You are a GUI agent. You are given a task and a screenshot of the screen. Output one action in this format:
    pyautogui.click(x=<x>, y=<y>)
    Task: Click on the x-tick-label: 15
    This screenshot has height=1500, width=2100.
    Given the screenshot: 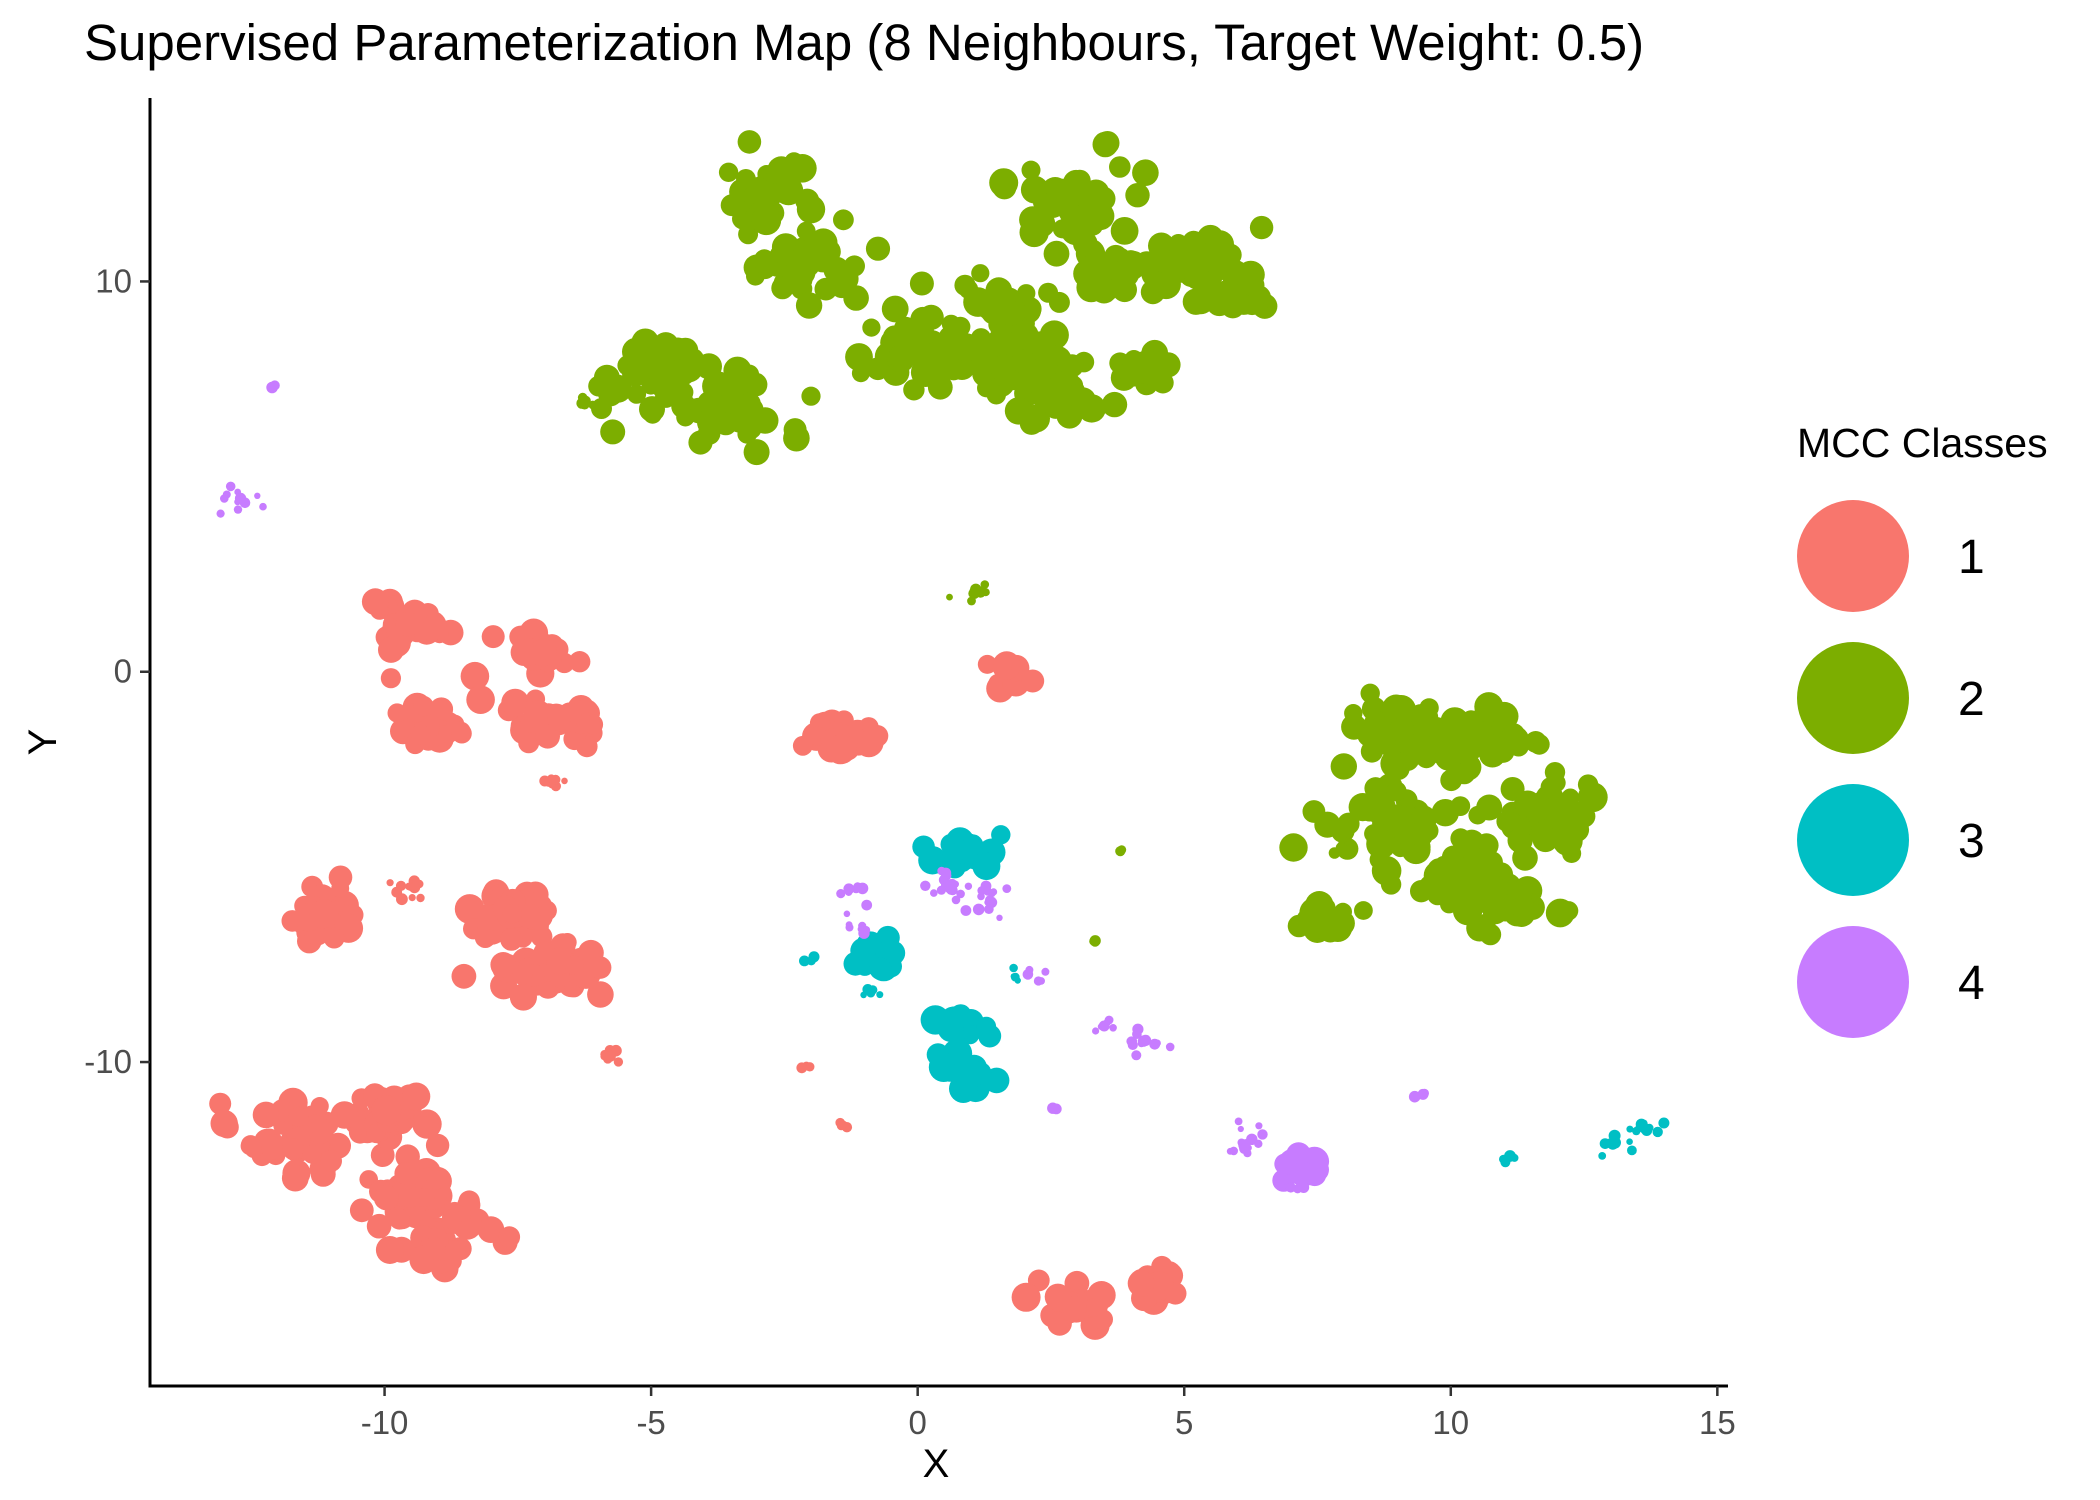 What is the action you would take?
    pyautogui.click(x=1717, y=1422)
    